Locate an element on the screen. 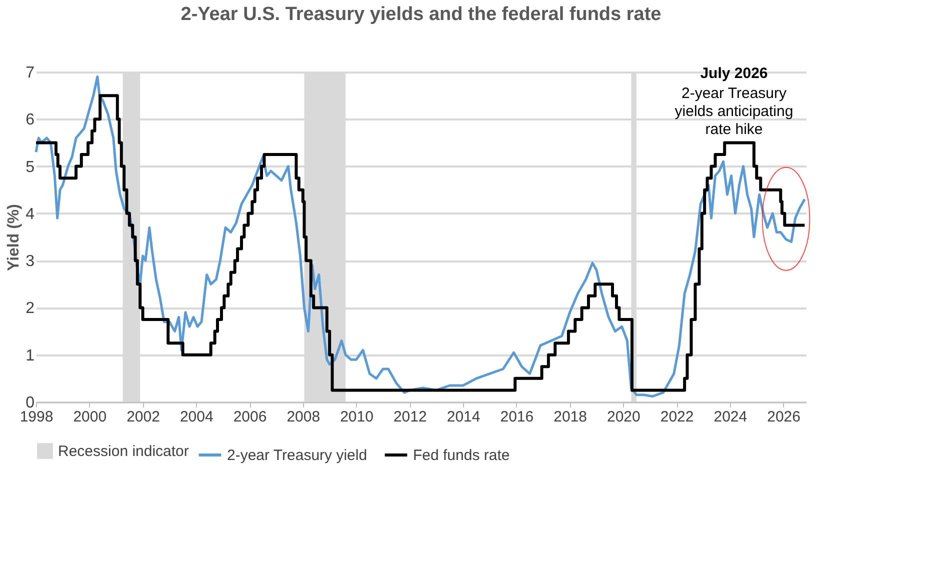 The image size is (951, 572). legend-label: Fed funds rate is located at coordinates (461, 455).